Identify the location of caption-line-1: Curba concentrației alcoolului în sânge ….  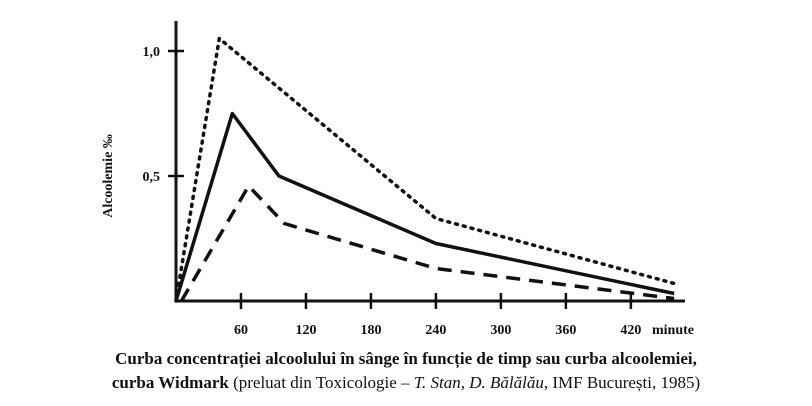
(406, 358).